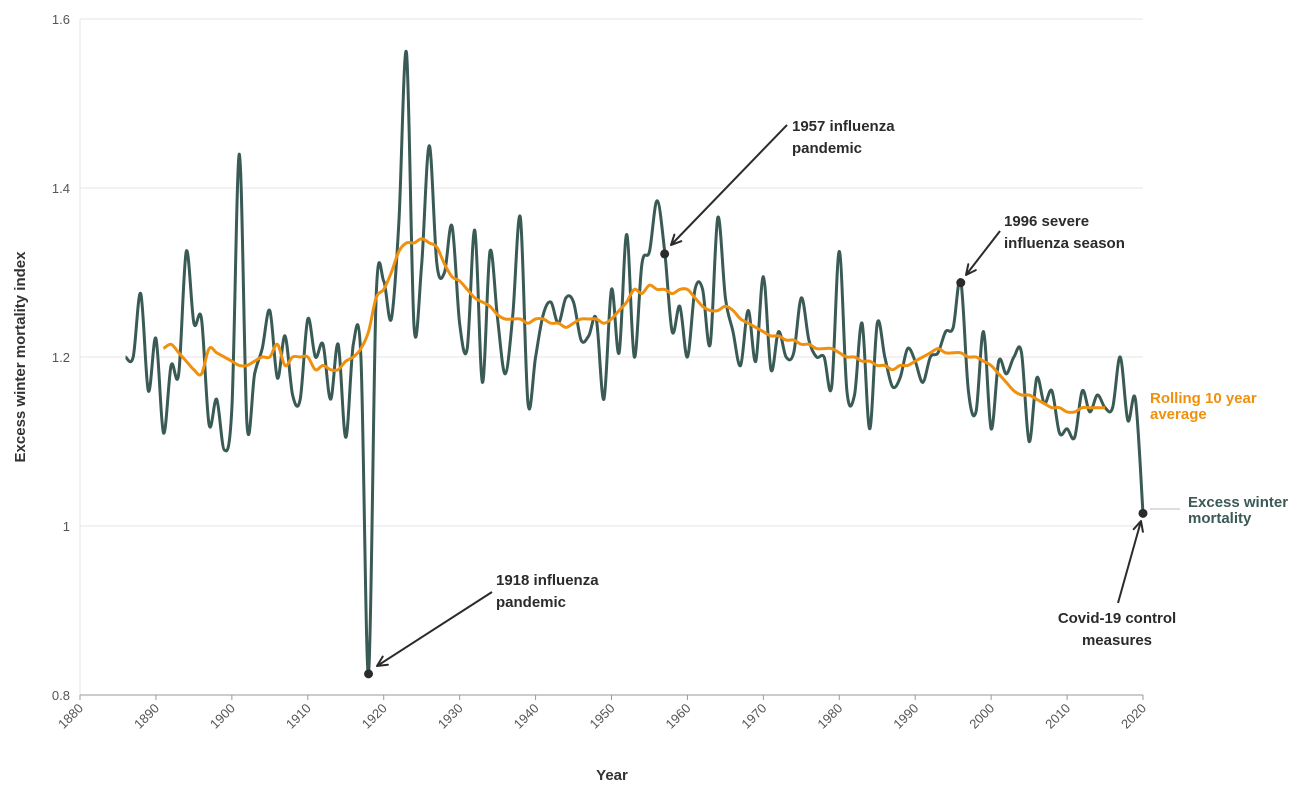 Image resolution: width=1308 pixels, height=785 pixels. What do you see at coordinates (547, 580) in the screenshot?
I see `annotation-text: 1918 influenza` at bounding box center [547, 580].